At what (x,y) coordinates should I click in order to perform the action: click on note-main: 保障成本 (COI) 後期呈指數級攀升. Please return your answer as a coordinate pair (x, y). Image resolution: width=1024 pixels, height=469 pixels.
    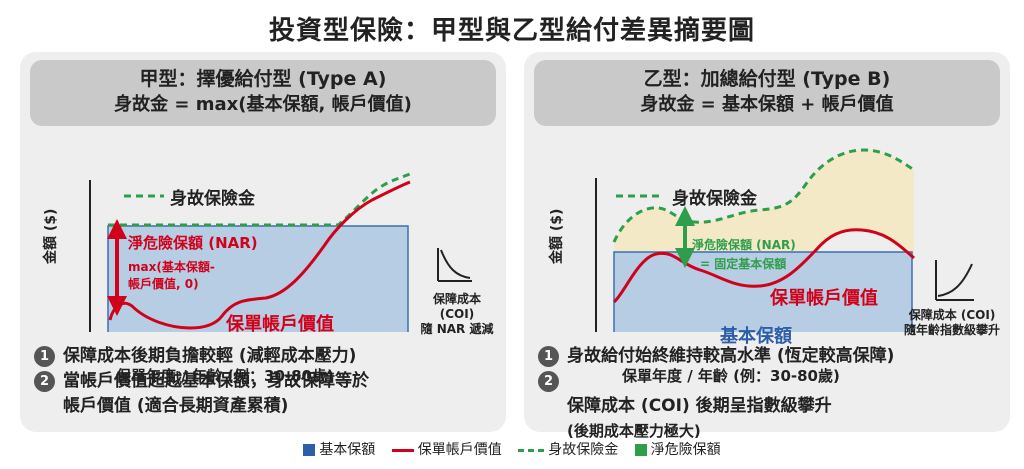
    Looking at the image, I should click on (699, 406).